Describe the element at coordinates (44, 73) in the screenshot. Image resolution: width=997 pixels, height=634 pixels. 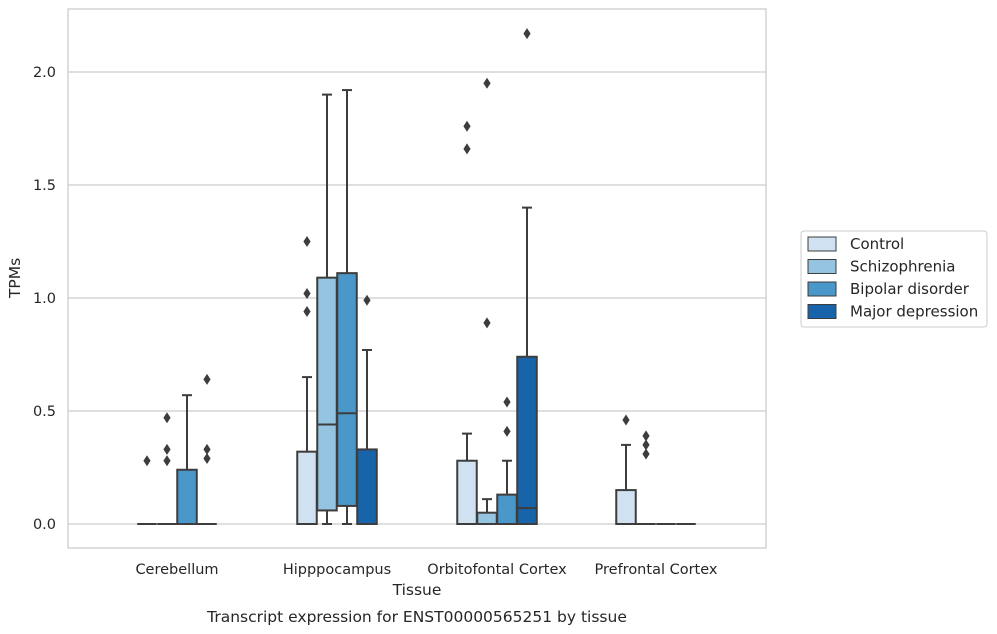
I see `y-tick-label: 2.0` at that location.